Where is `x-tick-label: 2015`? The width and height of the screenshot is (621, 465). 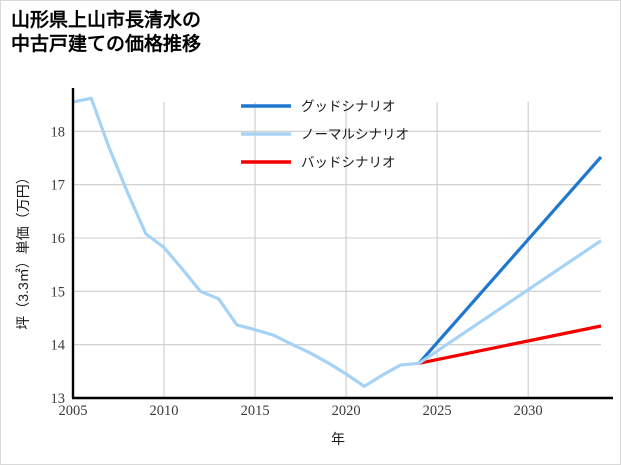 x-tick-label: 2015 is located at coordinates (255, 411).